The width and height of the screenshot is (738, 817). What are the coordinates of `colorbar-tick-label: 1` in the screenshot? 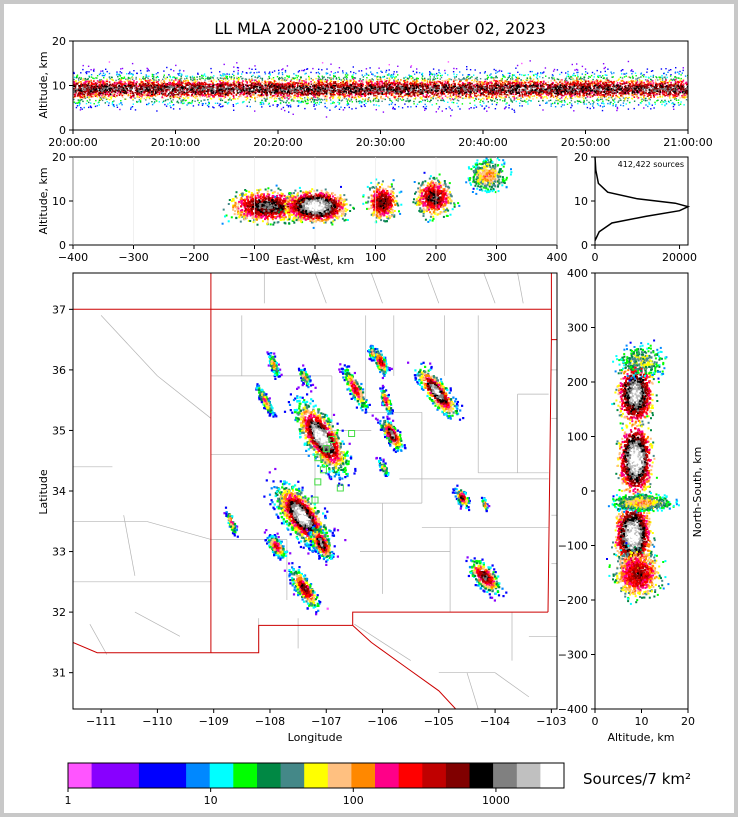 It's located at (68, 800).